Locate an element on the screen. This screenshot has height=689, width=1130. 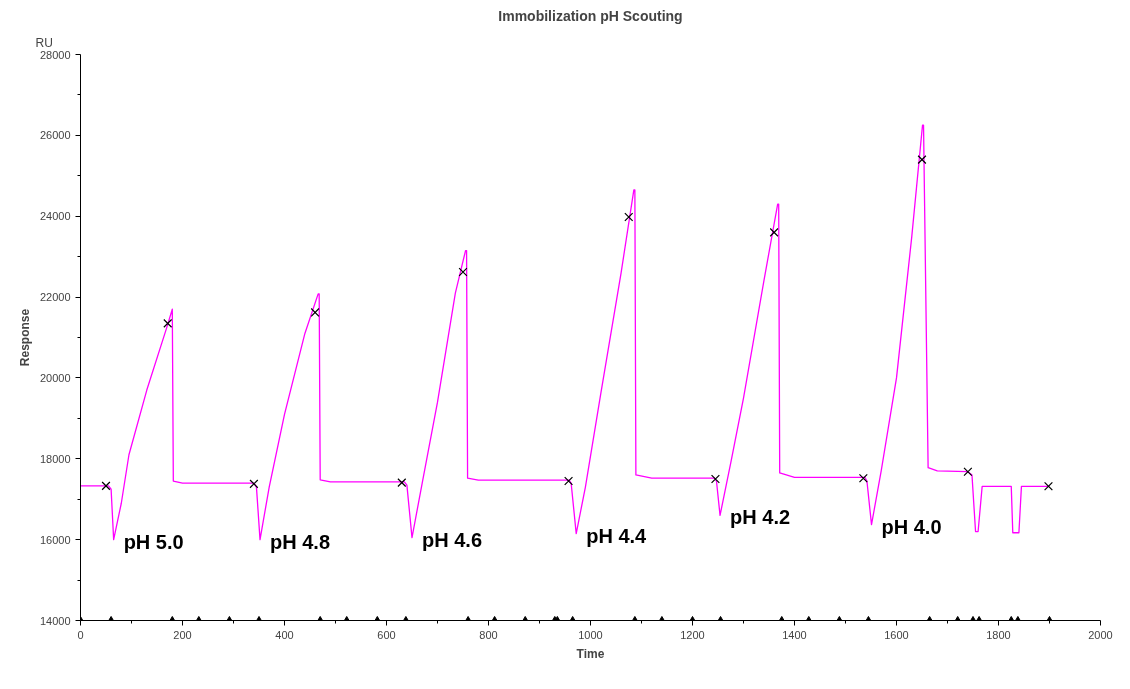
x-tick-label: 400 is located at coordinates (284, 634).